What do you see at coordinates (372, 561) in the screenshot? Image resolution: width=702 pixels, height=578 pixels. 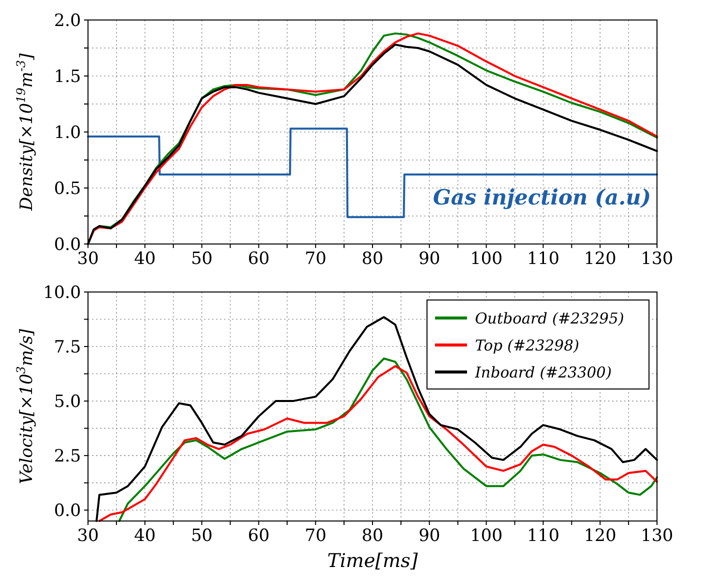 I see `x-axis-title: Time[ms]` at bounding box center [372, 561].